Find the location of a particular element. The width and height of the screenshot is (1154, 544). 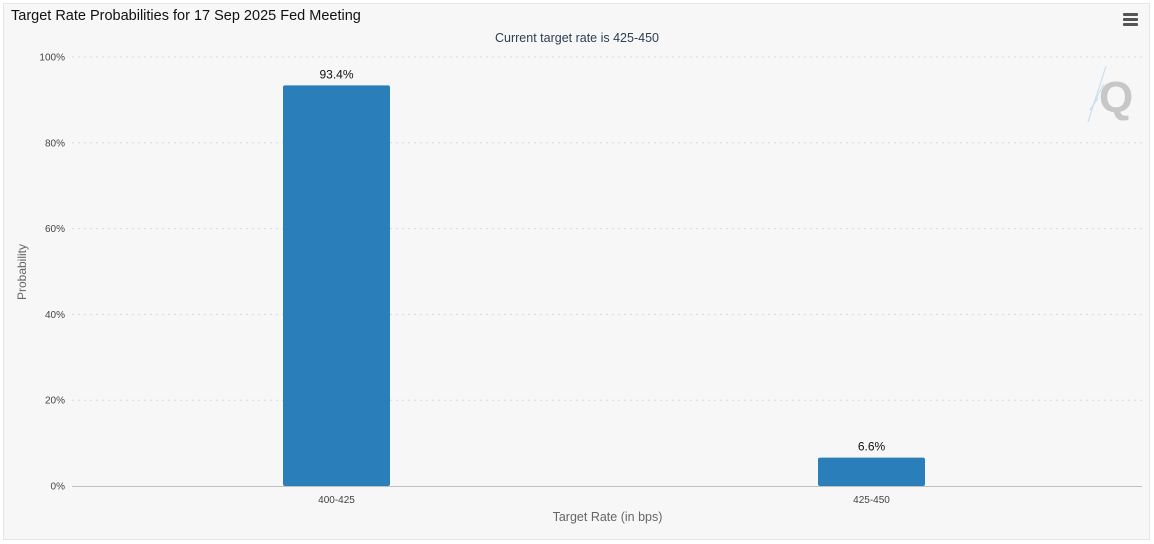

y-tick-label: 100% is located at coordinates (52, 58).